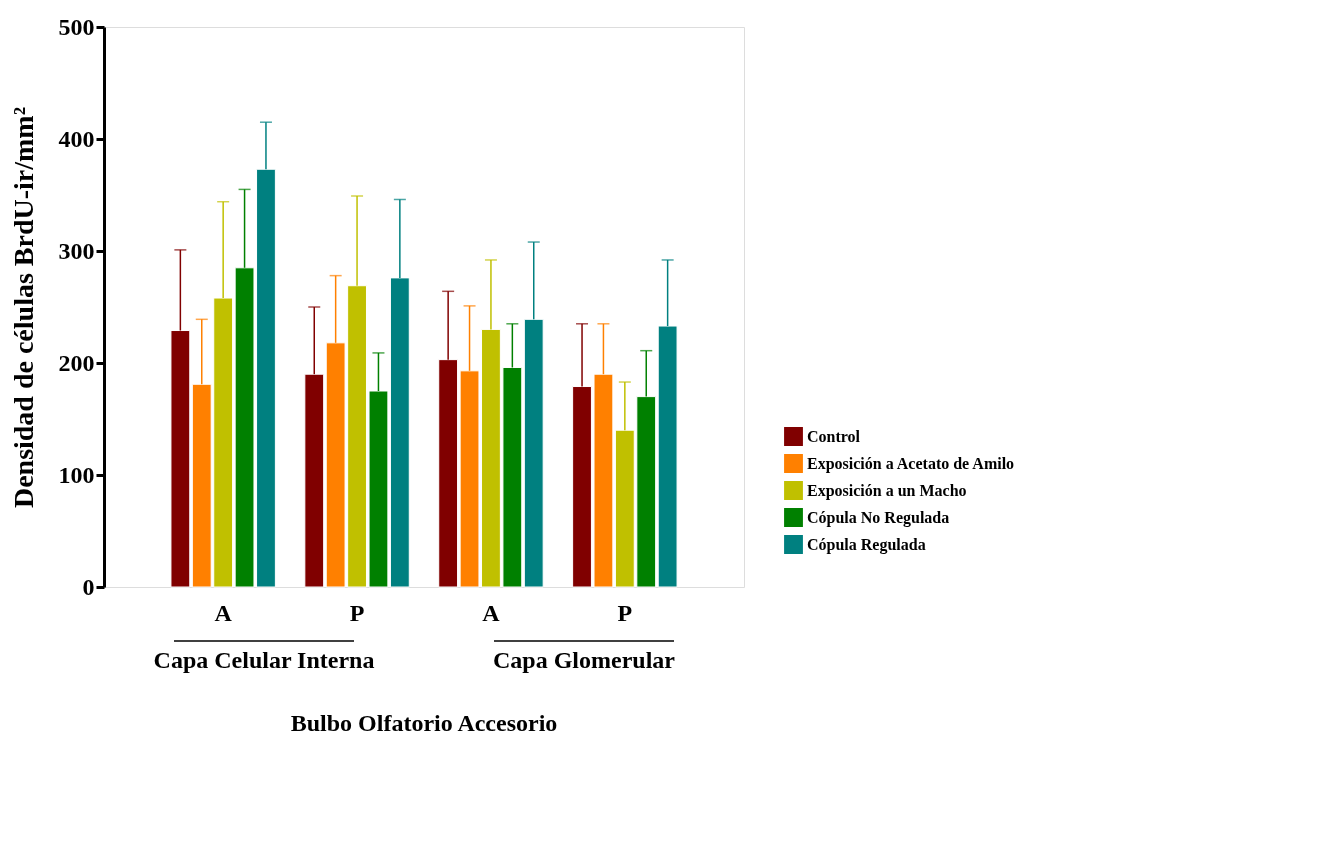 The width and height of the screenshot is (1337, 842). I want to click on text: Capa Celular Interna, so click(264, 660).